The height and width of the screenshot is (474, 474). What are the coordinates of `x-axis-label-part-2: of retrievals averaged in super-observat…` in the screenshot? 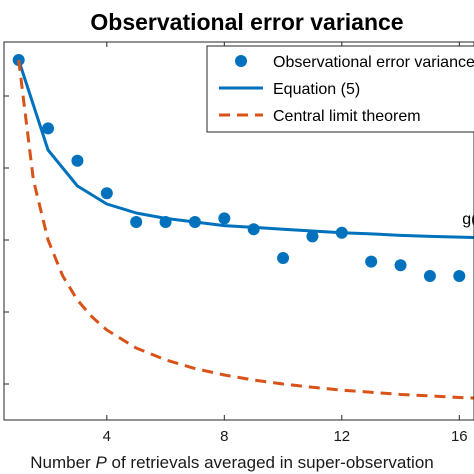 It's located at (270, 462).